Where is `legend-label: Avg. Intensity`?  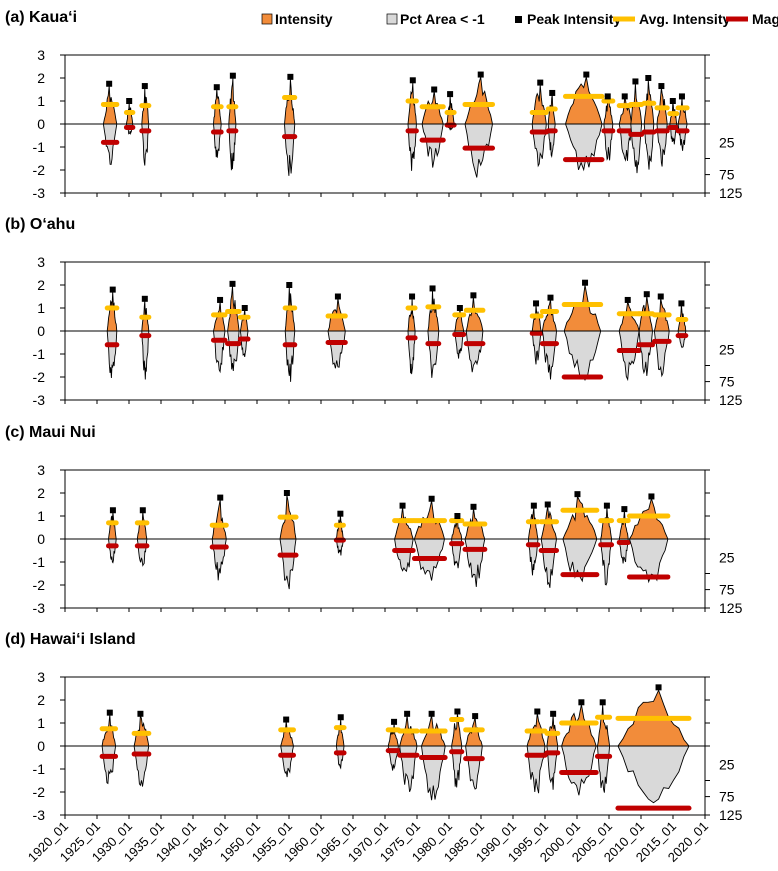
legend-label: Avg. Intensity is located at coordinates (684, 19).